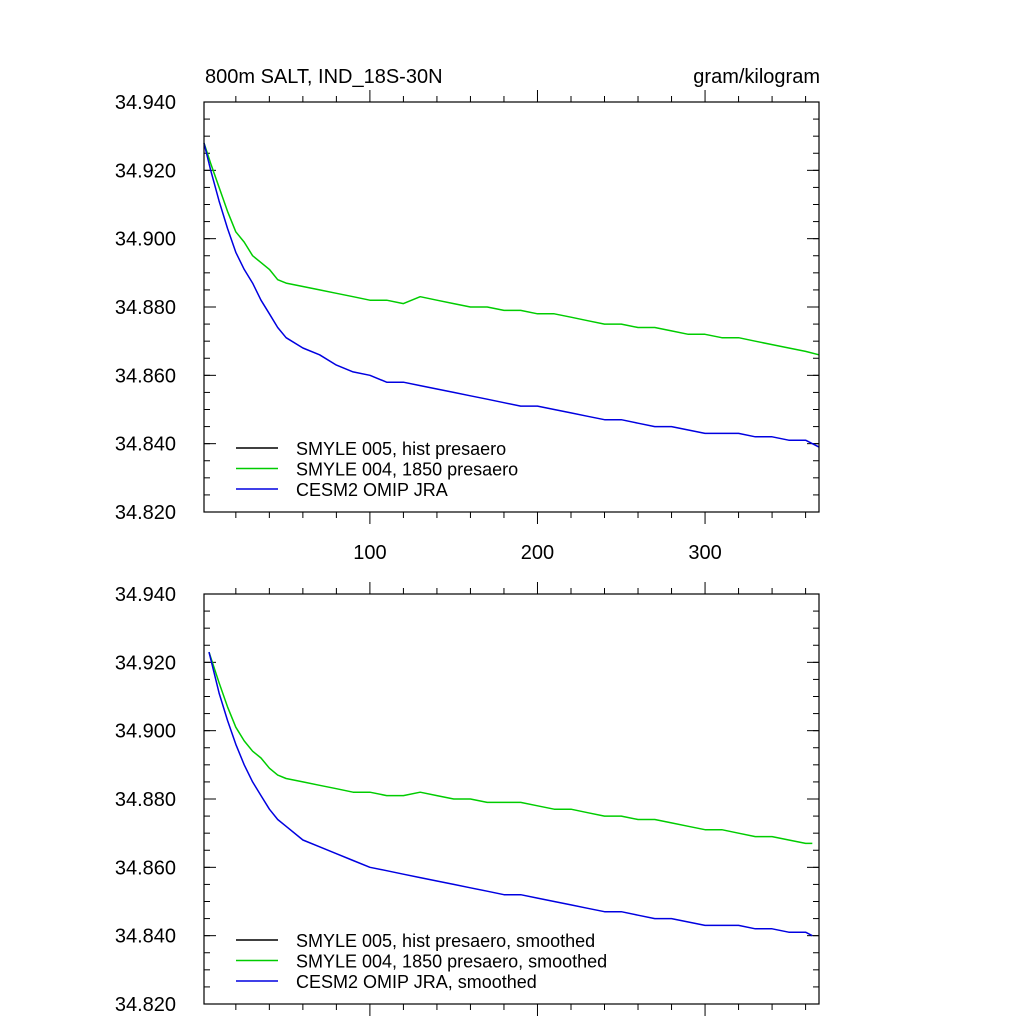 Image resolution: width=1024 pixels, height=1024 pixels. I want to click on legend-label-0: SMYLE 005, hist presaero, so click(401, 449).